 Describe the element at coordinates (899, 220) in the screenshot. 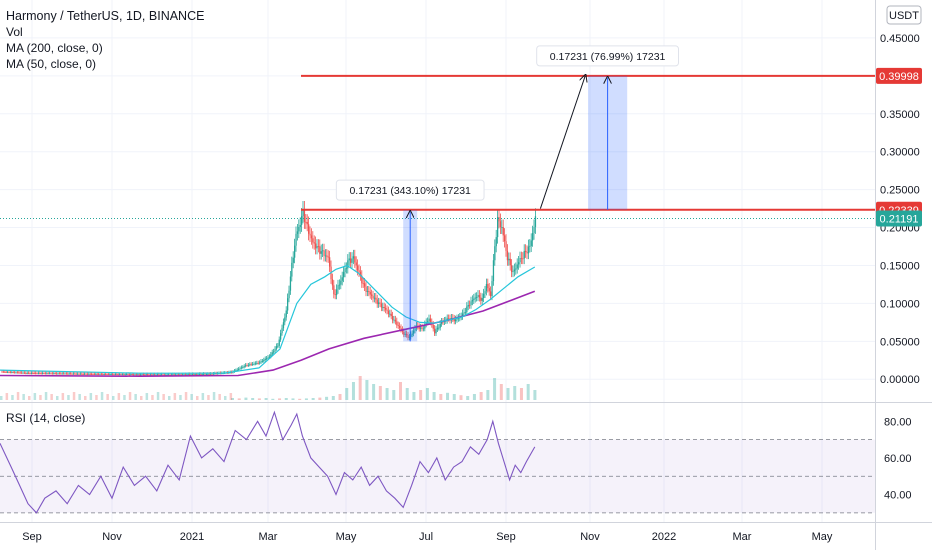

I see `current-price-label: 0.21191` at that location.